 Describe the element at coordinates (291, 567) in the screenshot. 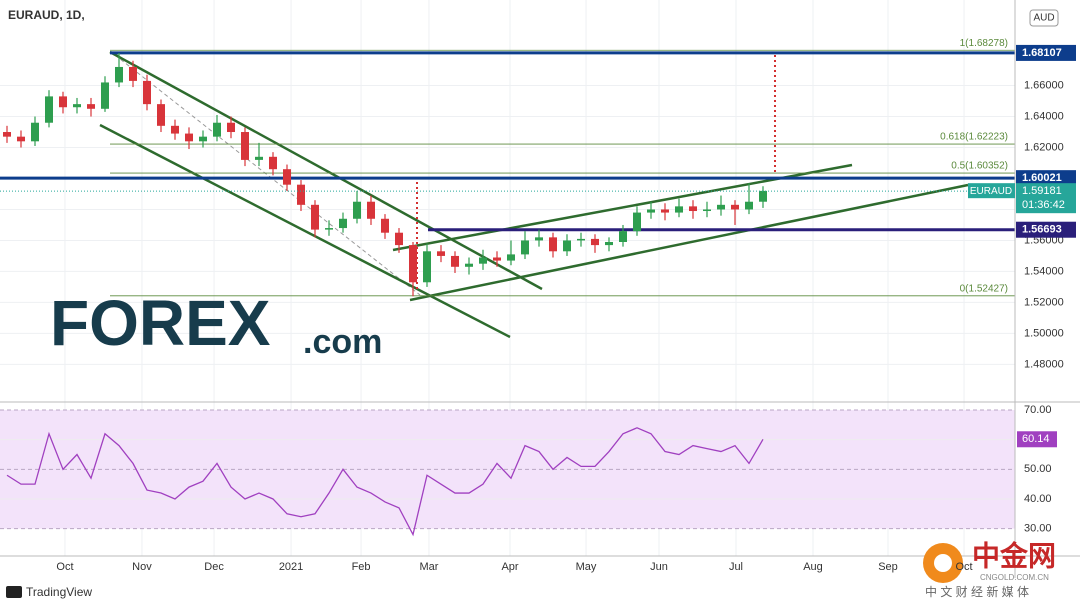

I see `x-tick-label: 2021` at that location.